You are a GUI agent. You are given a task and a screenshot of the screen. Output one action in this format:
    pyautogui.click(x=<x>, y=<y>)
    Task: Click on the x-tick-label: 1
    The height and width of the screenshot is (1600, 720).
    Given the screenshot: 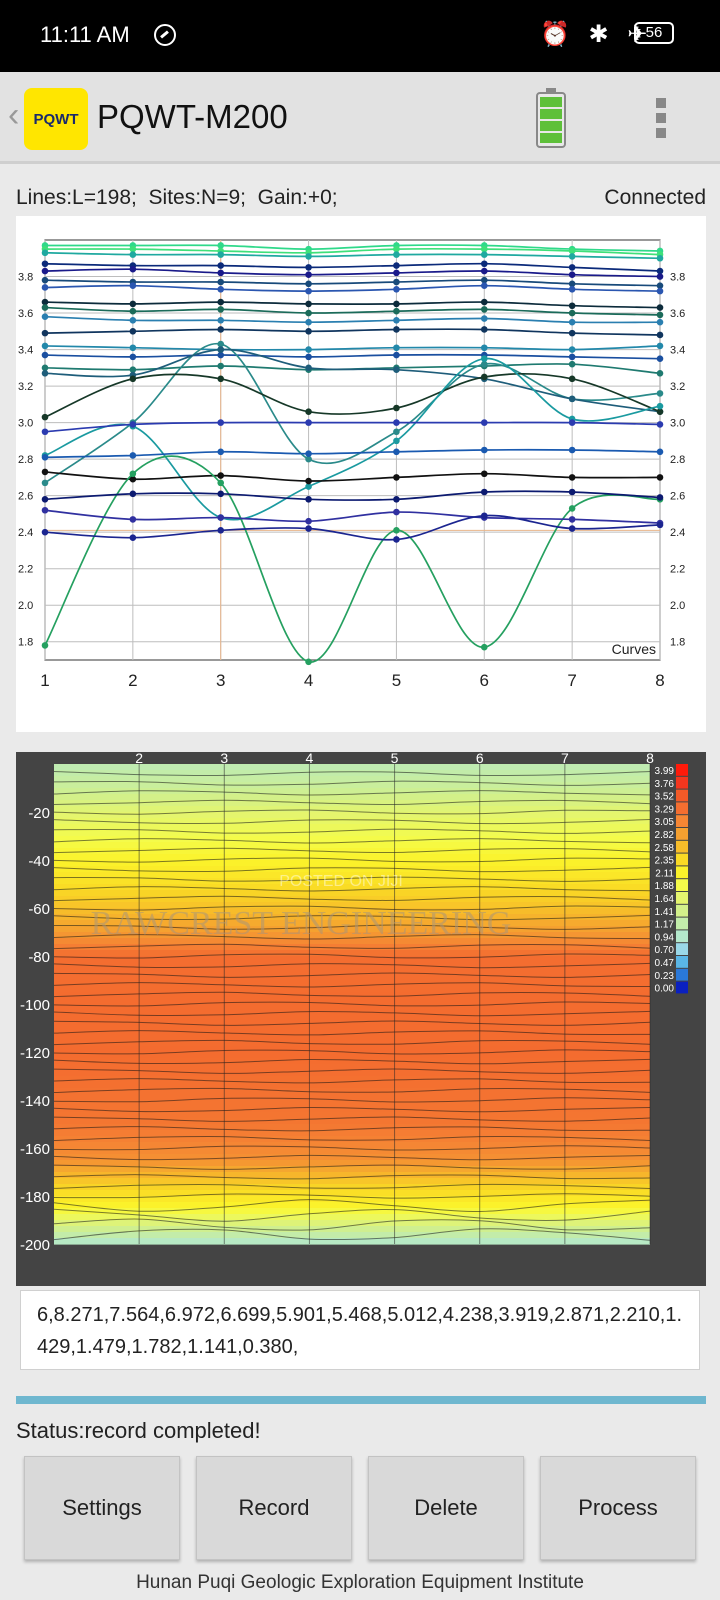 What is the action you would take?
    pyautogui.click(x=44, y=680)
    